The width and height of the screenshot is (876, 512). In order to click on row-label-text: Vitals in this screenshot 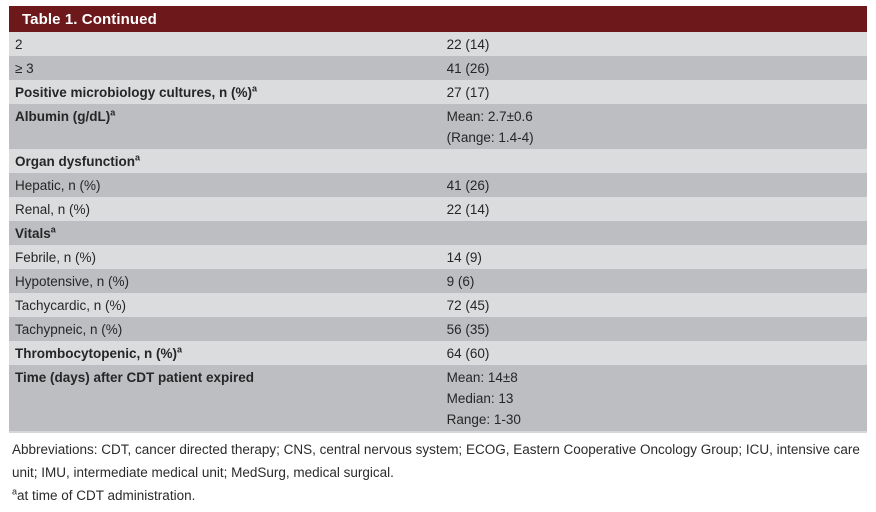, I will do `click(33, 233)`.